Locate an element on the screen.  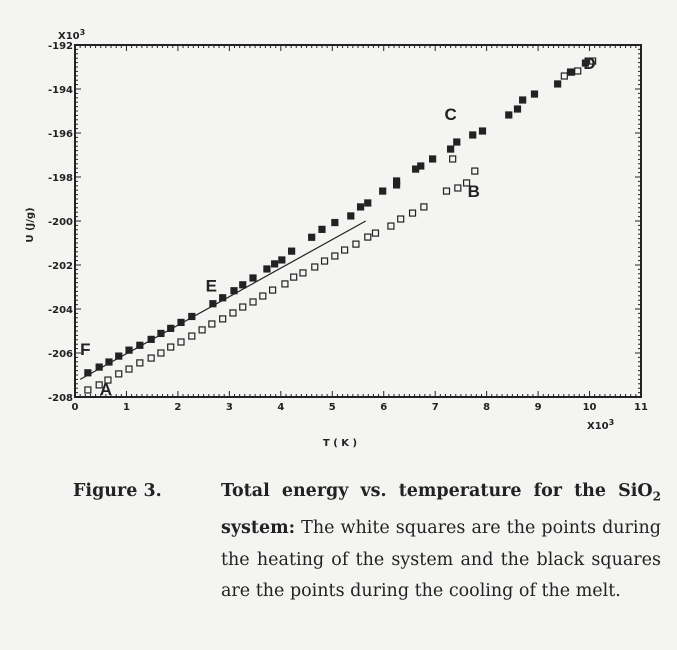
x-tick-label: 3 is located at coordinates (229, 407).